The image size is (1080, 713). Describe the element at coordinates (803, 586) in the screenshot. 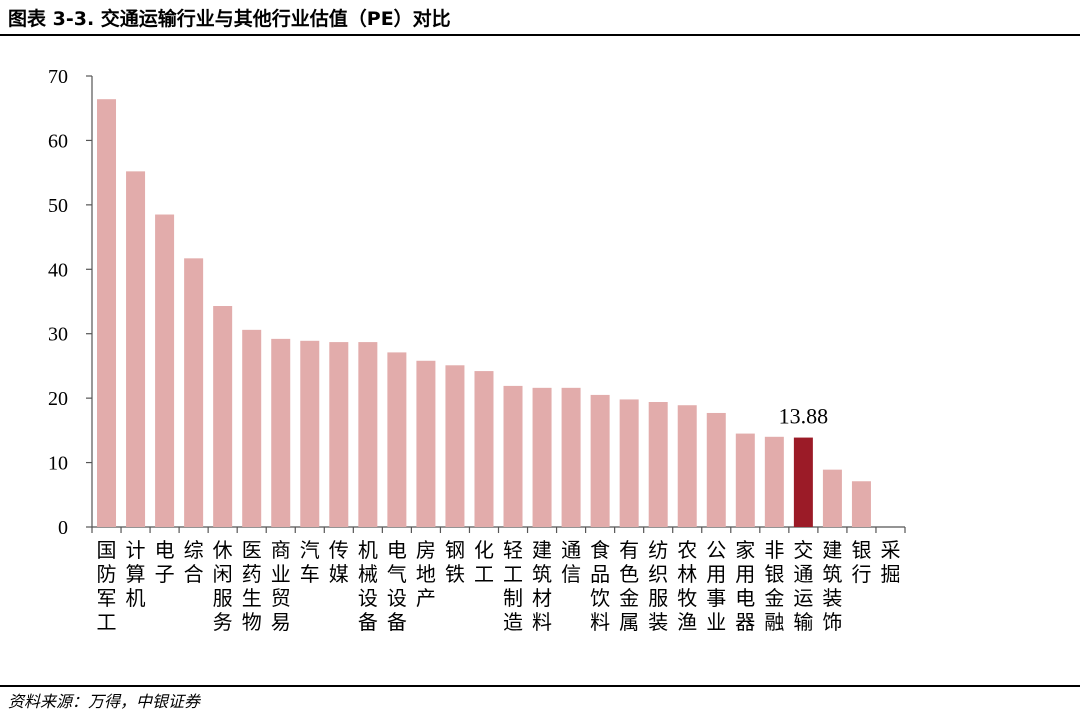

I see `x-category-label: 交通运输` at that location.